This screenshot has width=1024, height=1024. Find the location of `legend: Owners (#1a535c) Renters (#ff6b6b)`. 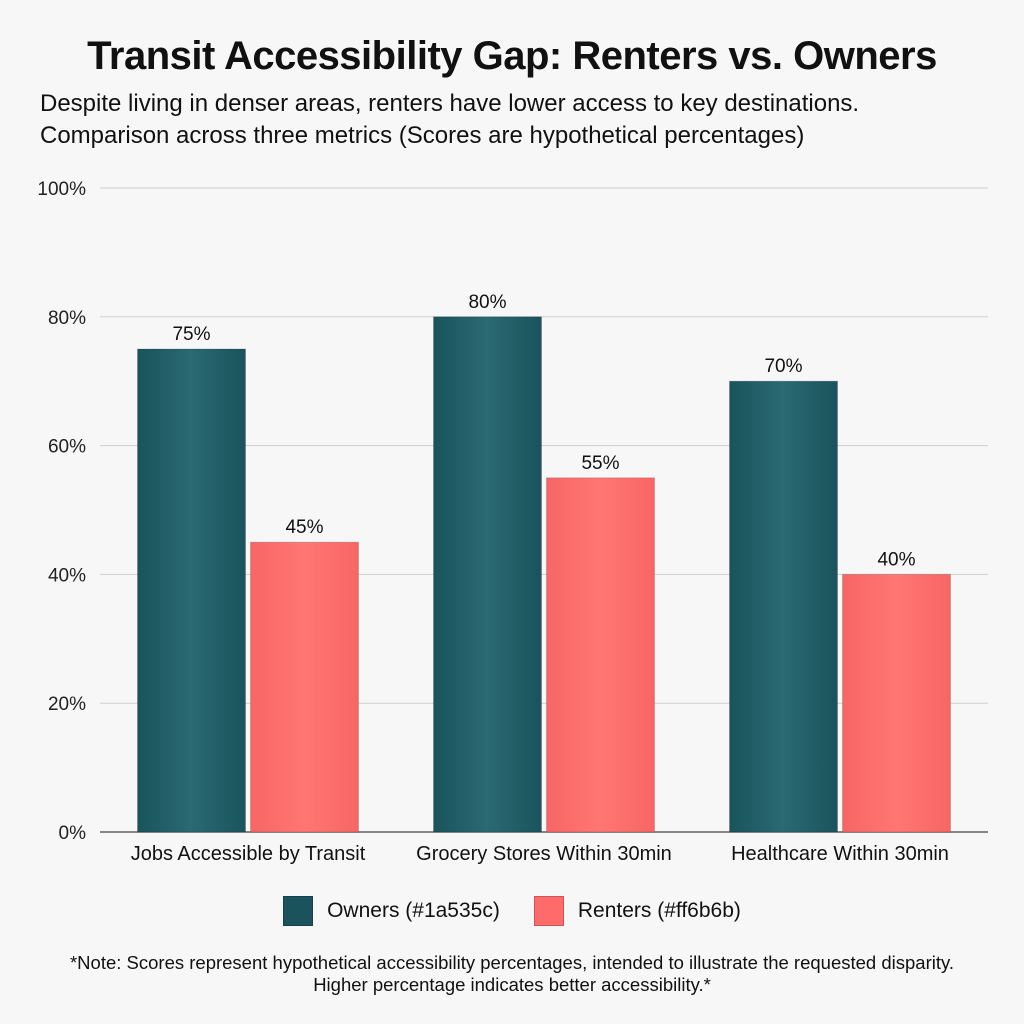

legend: Owners (#1a535c) Renters (#ff6b6b) is located at coordinates (512, 911).